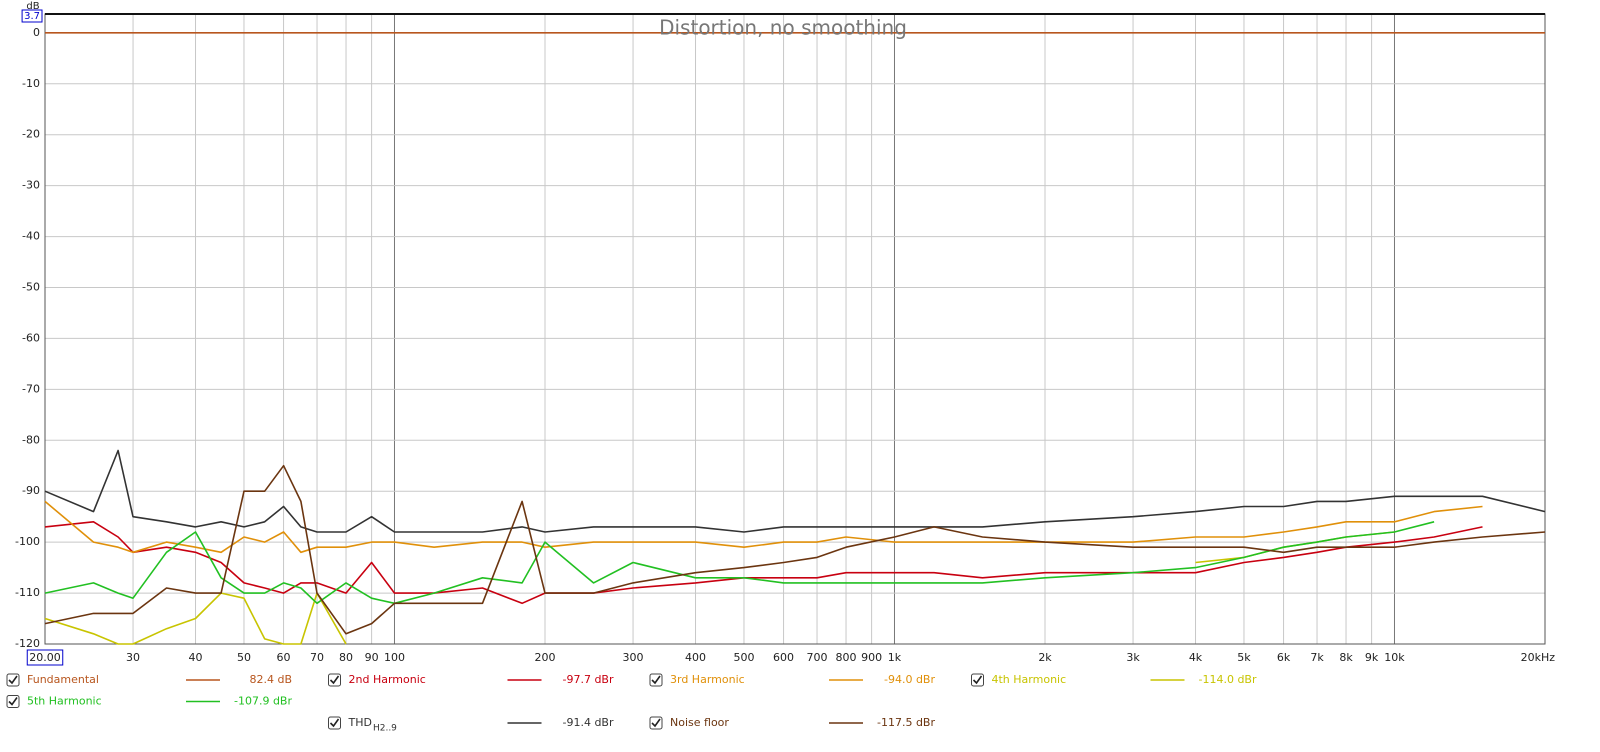  Describe the element at coordinates (792, 723) in the screenshot. I see `legend-entry: Noise floor -117.5 dBr` at that location.